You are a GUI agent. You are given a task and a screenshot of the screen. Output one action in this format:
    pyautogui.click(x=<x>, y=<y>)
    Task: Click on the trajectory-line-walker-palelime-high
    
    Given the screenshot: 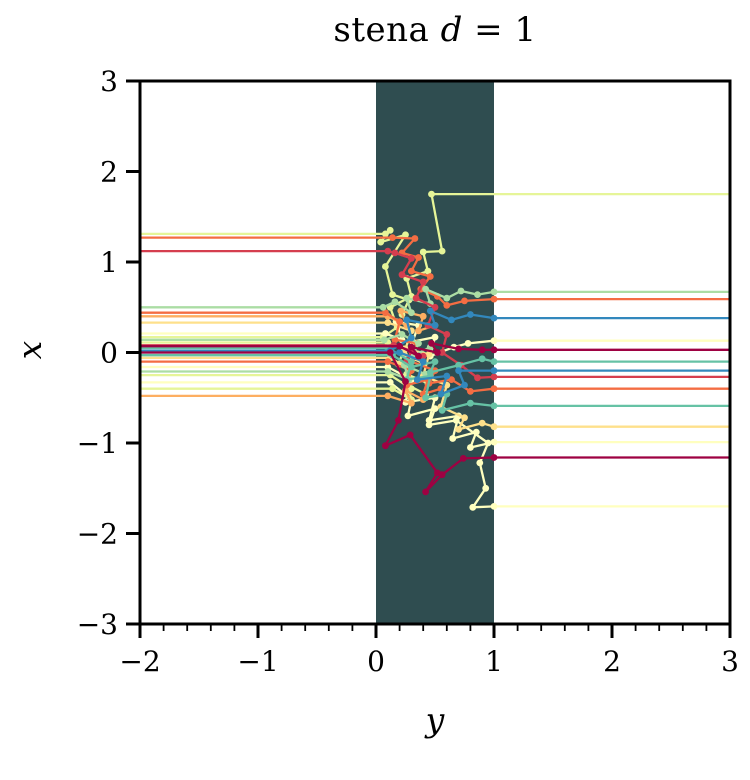 What is the action you would take?
    pyautogui.click(x=274, y=272)
    